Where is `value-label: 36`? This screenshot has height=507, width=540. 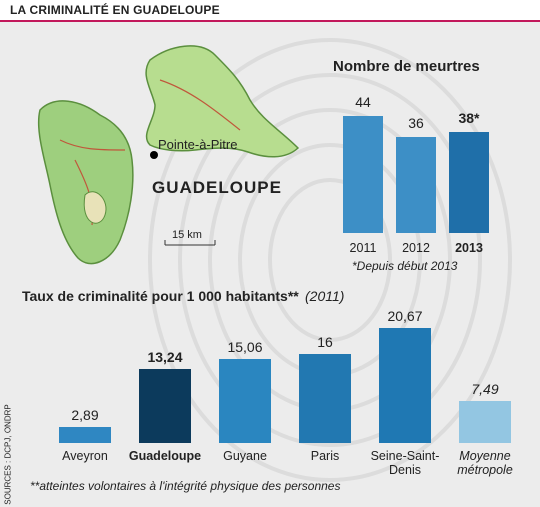
value-label: 36 is located at coordinates (416, 123).